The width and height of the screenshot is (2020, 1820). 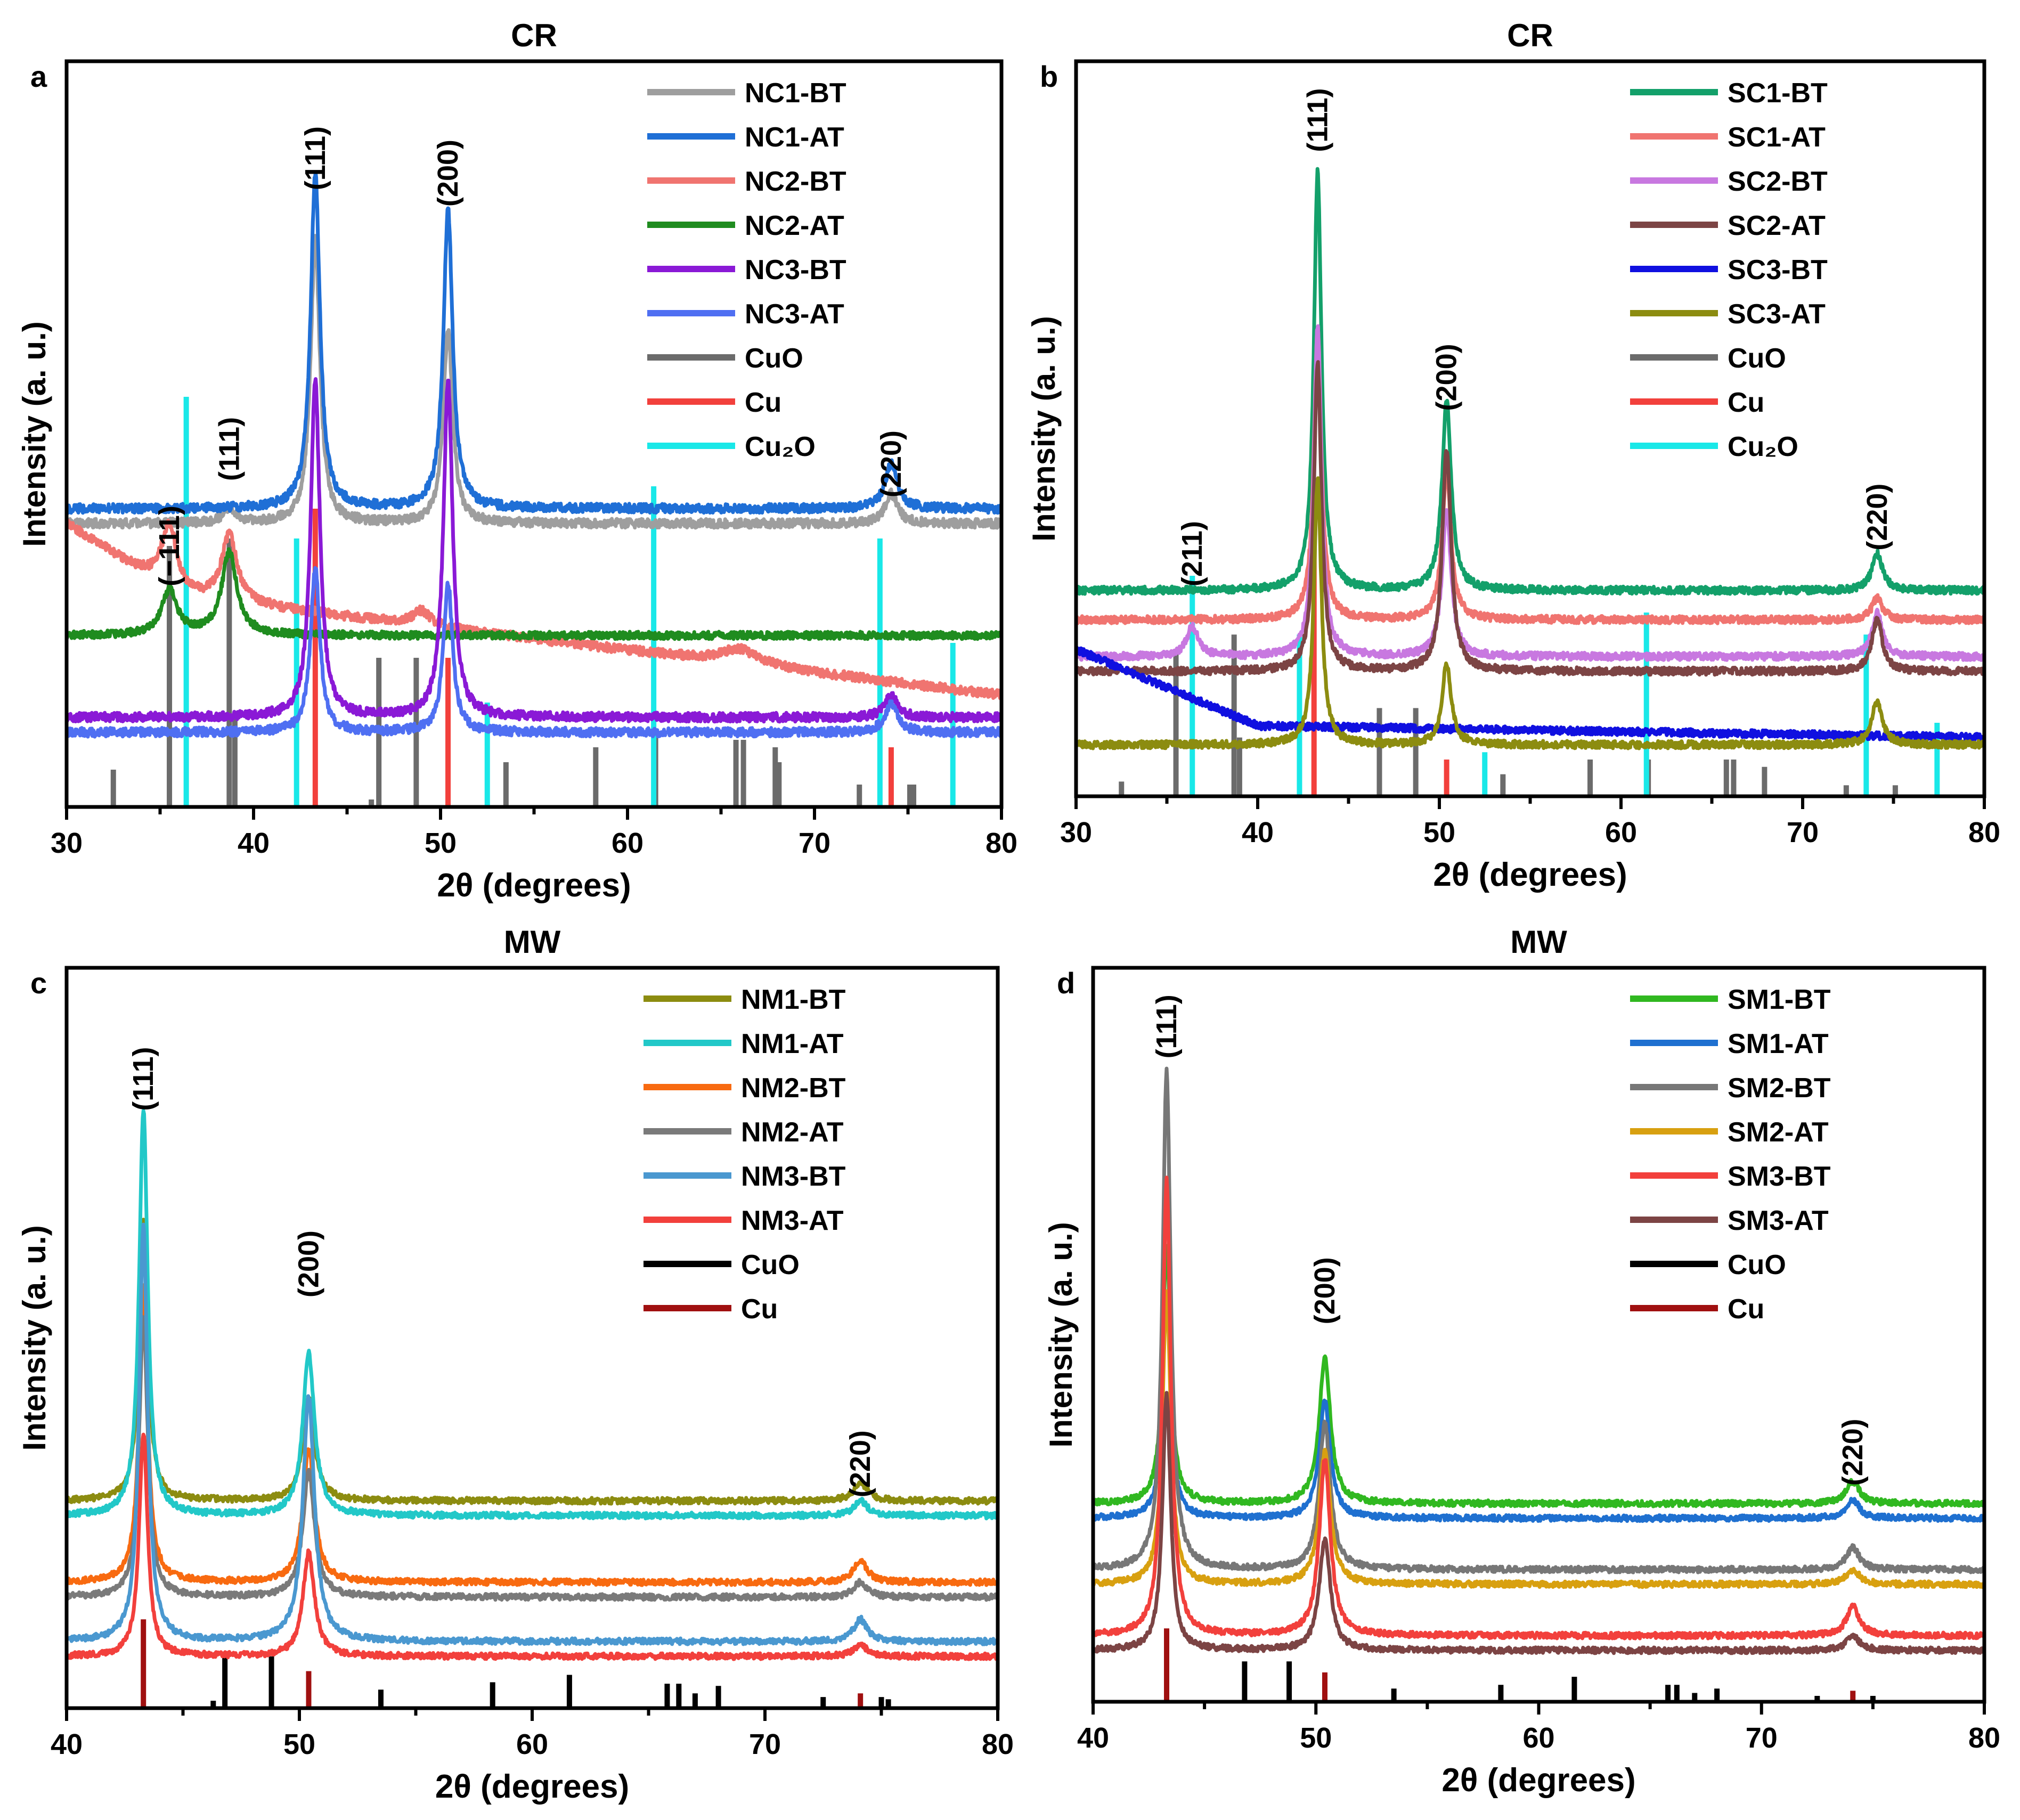 I want to click on legend-item: NM1-BT, so click(x=745, y=999).